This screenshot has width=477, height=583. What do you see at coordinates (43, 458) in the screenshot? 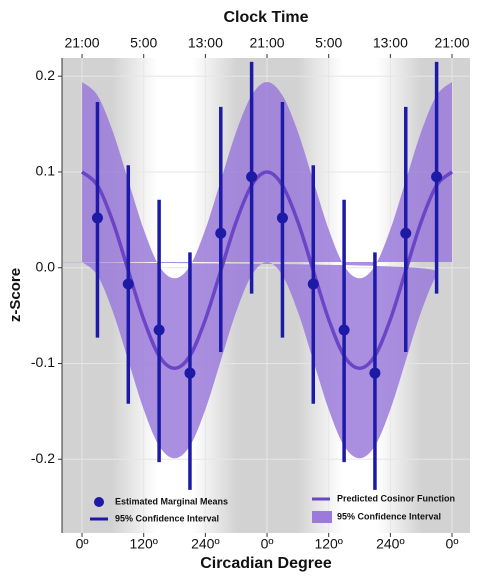
I see `y-tick-label: -0.2` at bounding box center [43, 458].